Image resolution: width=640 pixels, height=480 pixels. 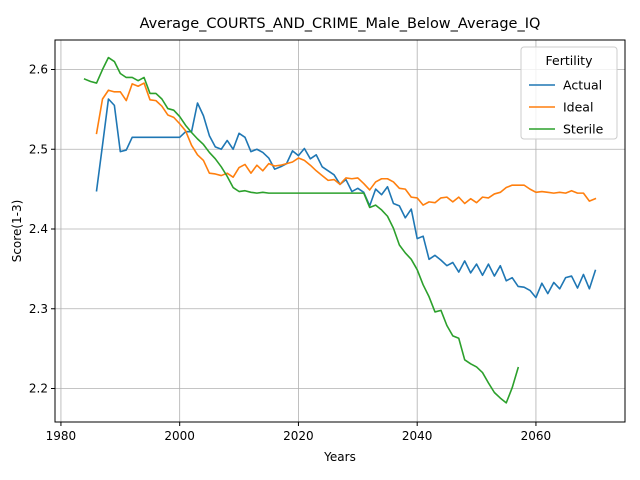 I want to click on y-axis-label: Score(1-3), so click(x=17, y=231).